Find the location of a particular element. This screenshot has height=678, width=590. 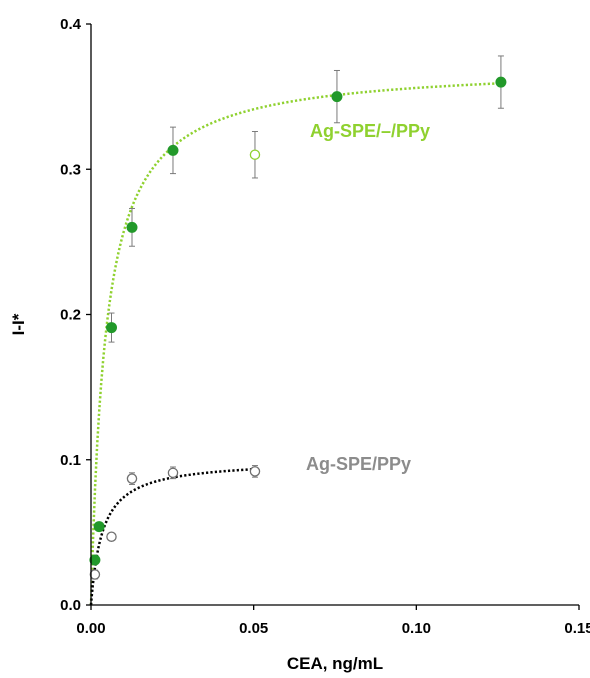

series-label-ag-spe-ppy-green: Ag-SPE/–/PPy is located at coordinates (370, 131).